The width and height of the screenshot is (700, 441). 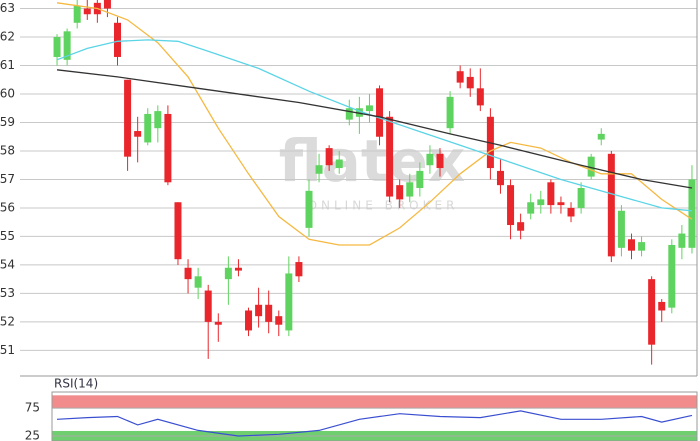 I want to click on y-tick-label: 57, so click(x=7, y=179).